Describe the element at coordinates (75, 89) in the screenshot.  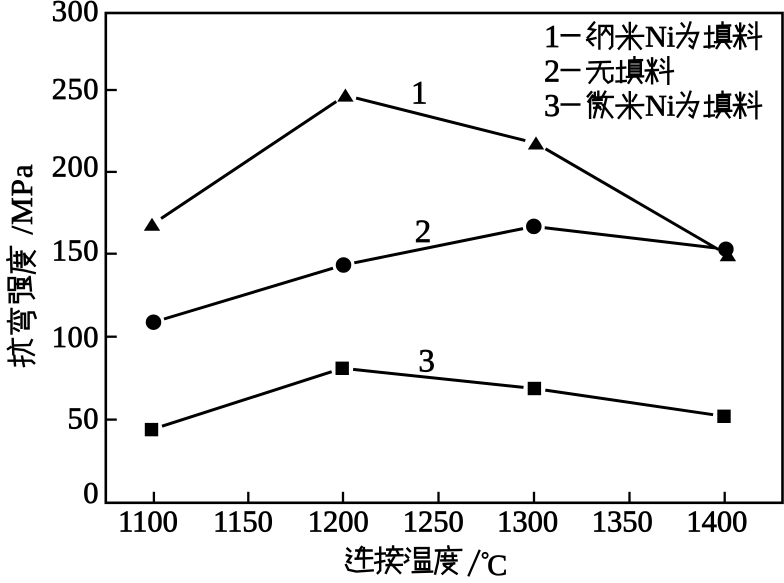
I see `svg-text: 250` at that location.